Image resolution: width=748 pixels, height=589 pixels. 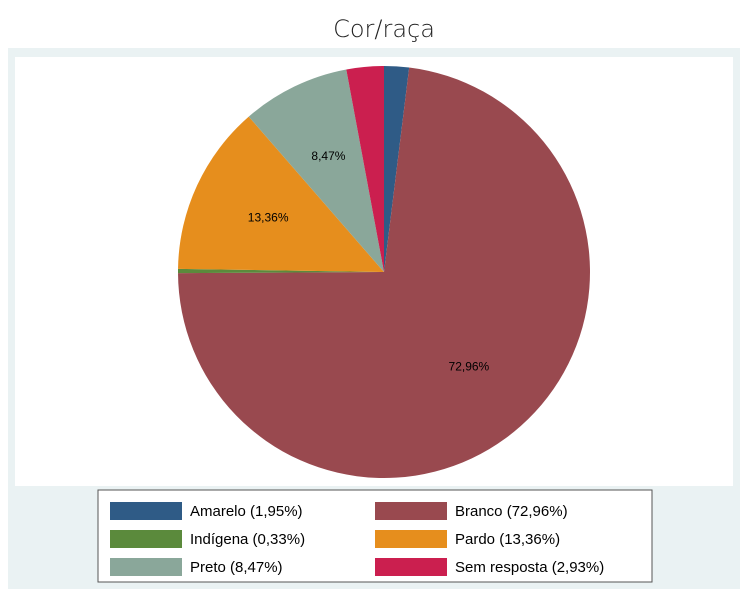 What do you see at coordinates (384, 29) in the screenshot?
I see `chart-title: Cor/raça` at bounding box center [384, 29].